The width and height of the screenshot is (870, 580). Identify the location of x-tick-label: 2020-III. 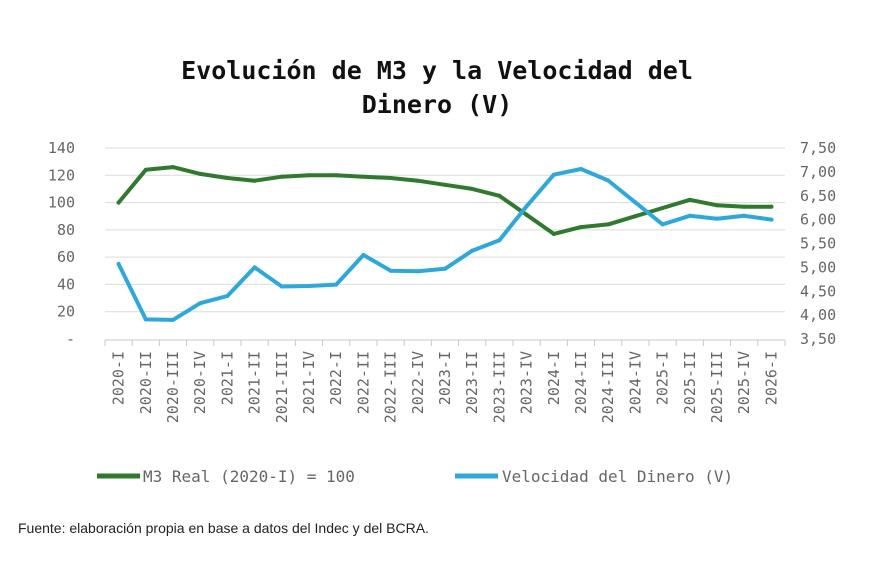
(173, 387).